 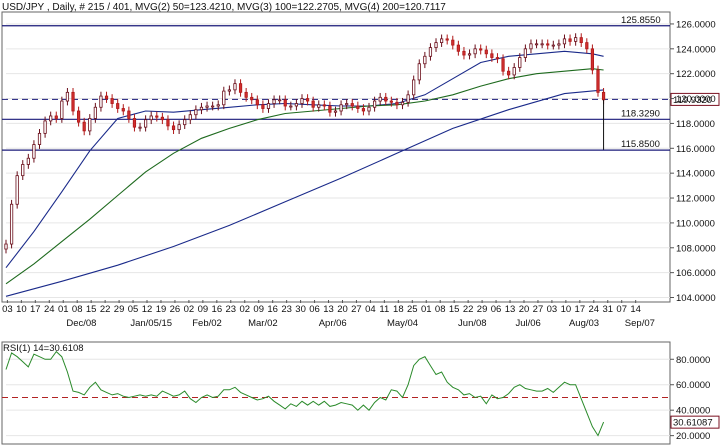 I want to click on x-day-label: 06, so click(x=496, y=309).